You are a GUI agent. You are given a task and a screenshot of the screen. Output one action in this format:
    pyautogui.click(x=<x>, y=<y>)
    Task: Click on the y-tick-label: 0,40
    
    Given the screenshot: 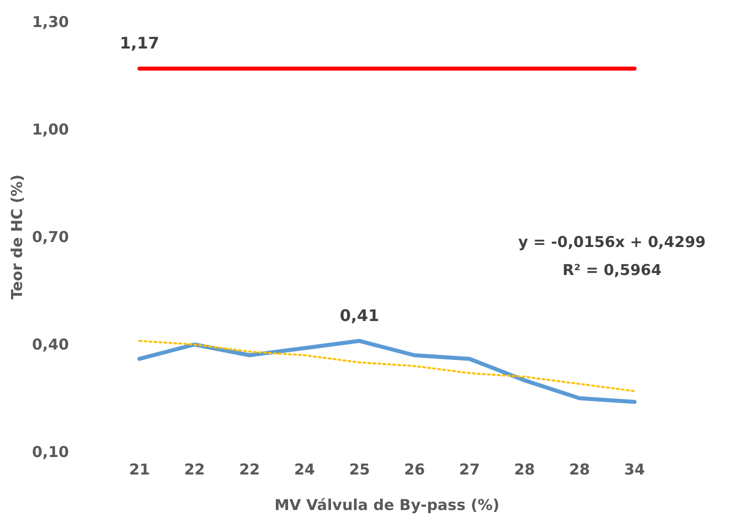 What is the action you would take?
    pyautogui.click(x=50, y=344)
    